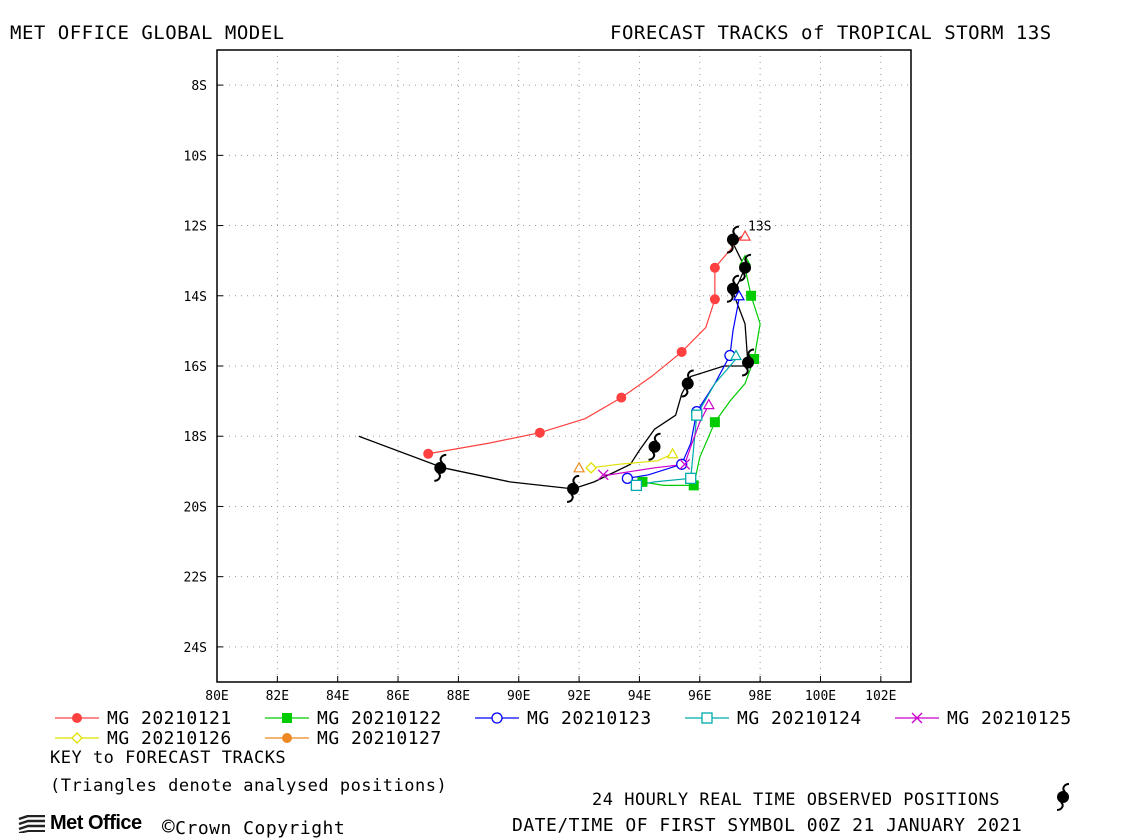  Describe the element at coordinates (458, 694) in the screenshot. I see `lon-tick-label: 88E` at that location.